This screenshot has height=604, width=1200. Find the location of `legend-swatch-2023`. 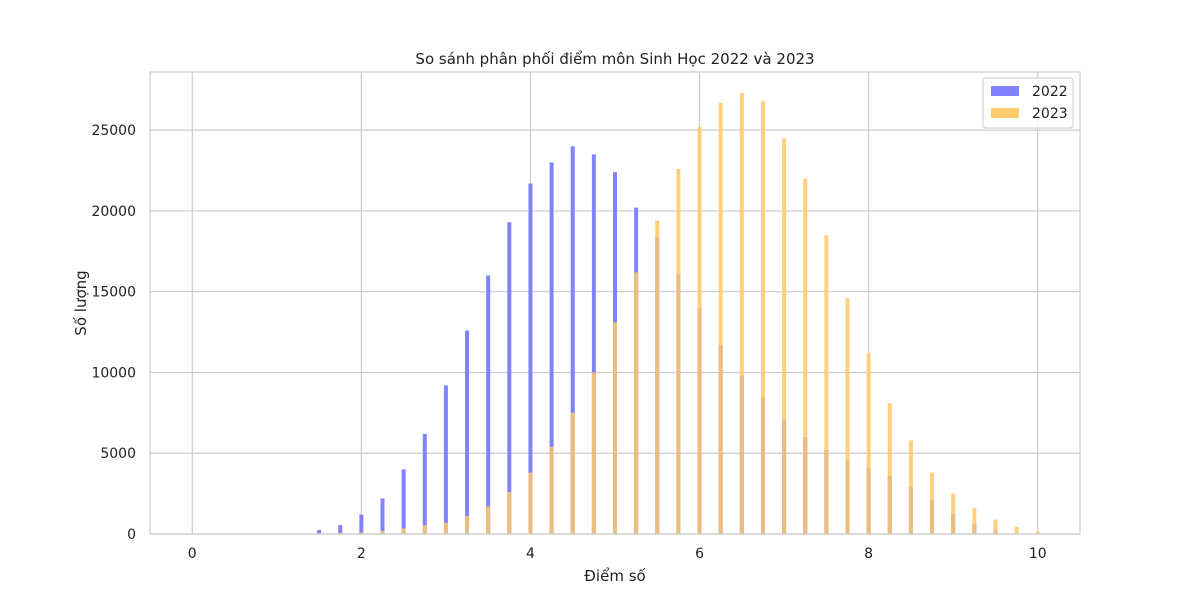

legend-swatch-2023 is located at coordinates (1005, 113).